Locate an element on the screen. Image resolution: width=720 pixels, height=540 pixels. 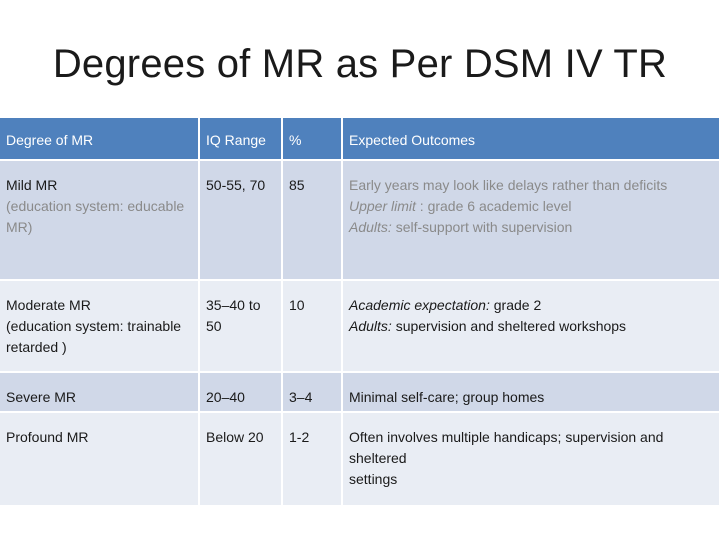
outcome-academic: Academic expectation: grade 2 is located at coordinates (531, 305).